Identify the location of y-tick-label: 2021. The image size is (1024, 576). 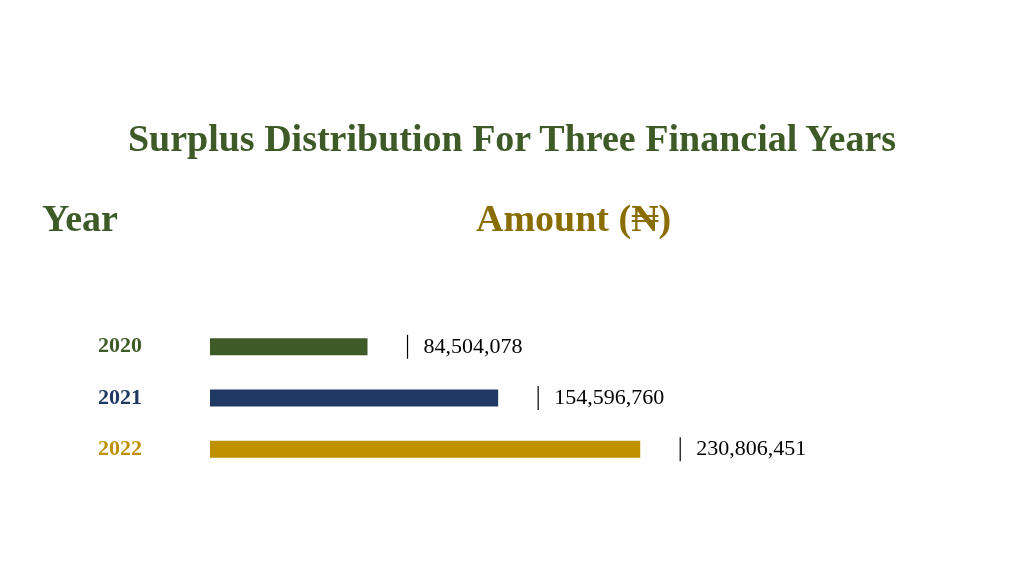
(120, 396).